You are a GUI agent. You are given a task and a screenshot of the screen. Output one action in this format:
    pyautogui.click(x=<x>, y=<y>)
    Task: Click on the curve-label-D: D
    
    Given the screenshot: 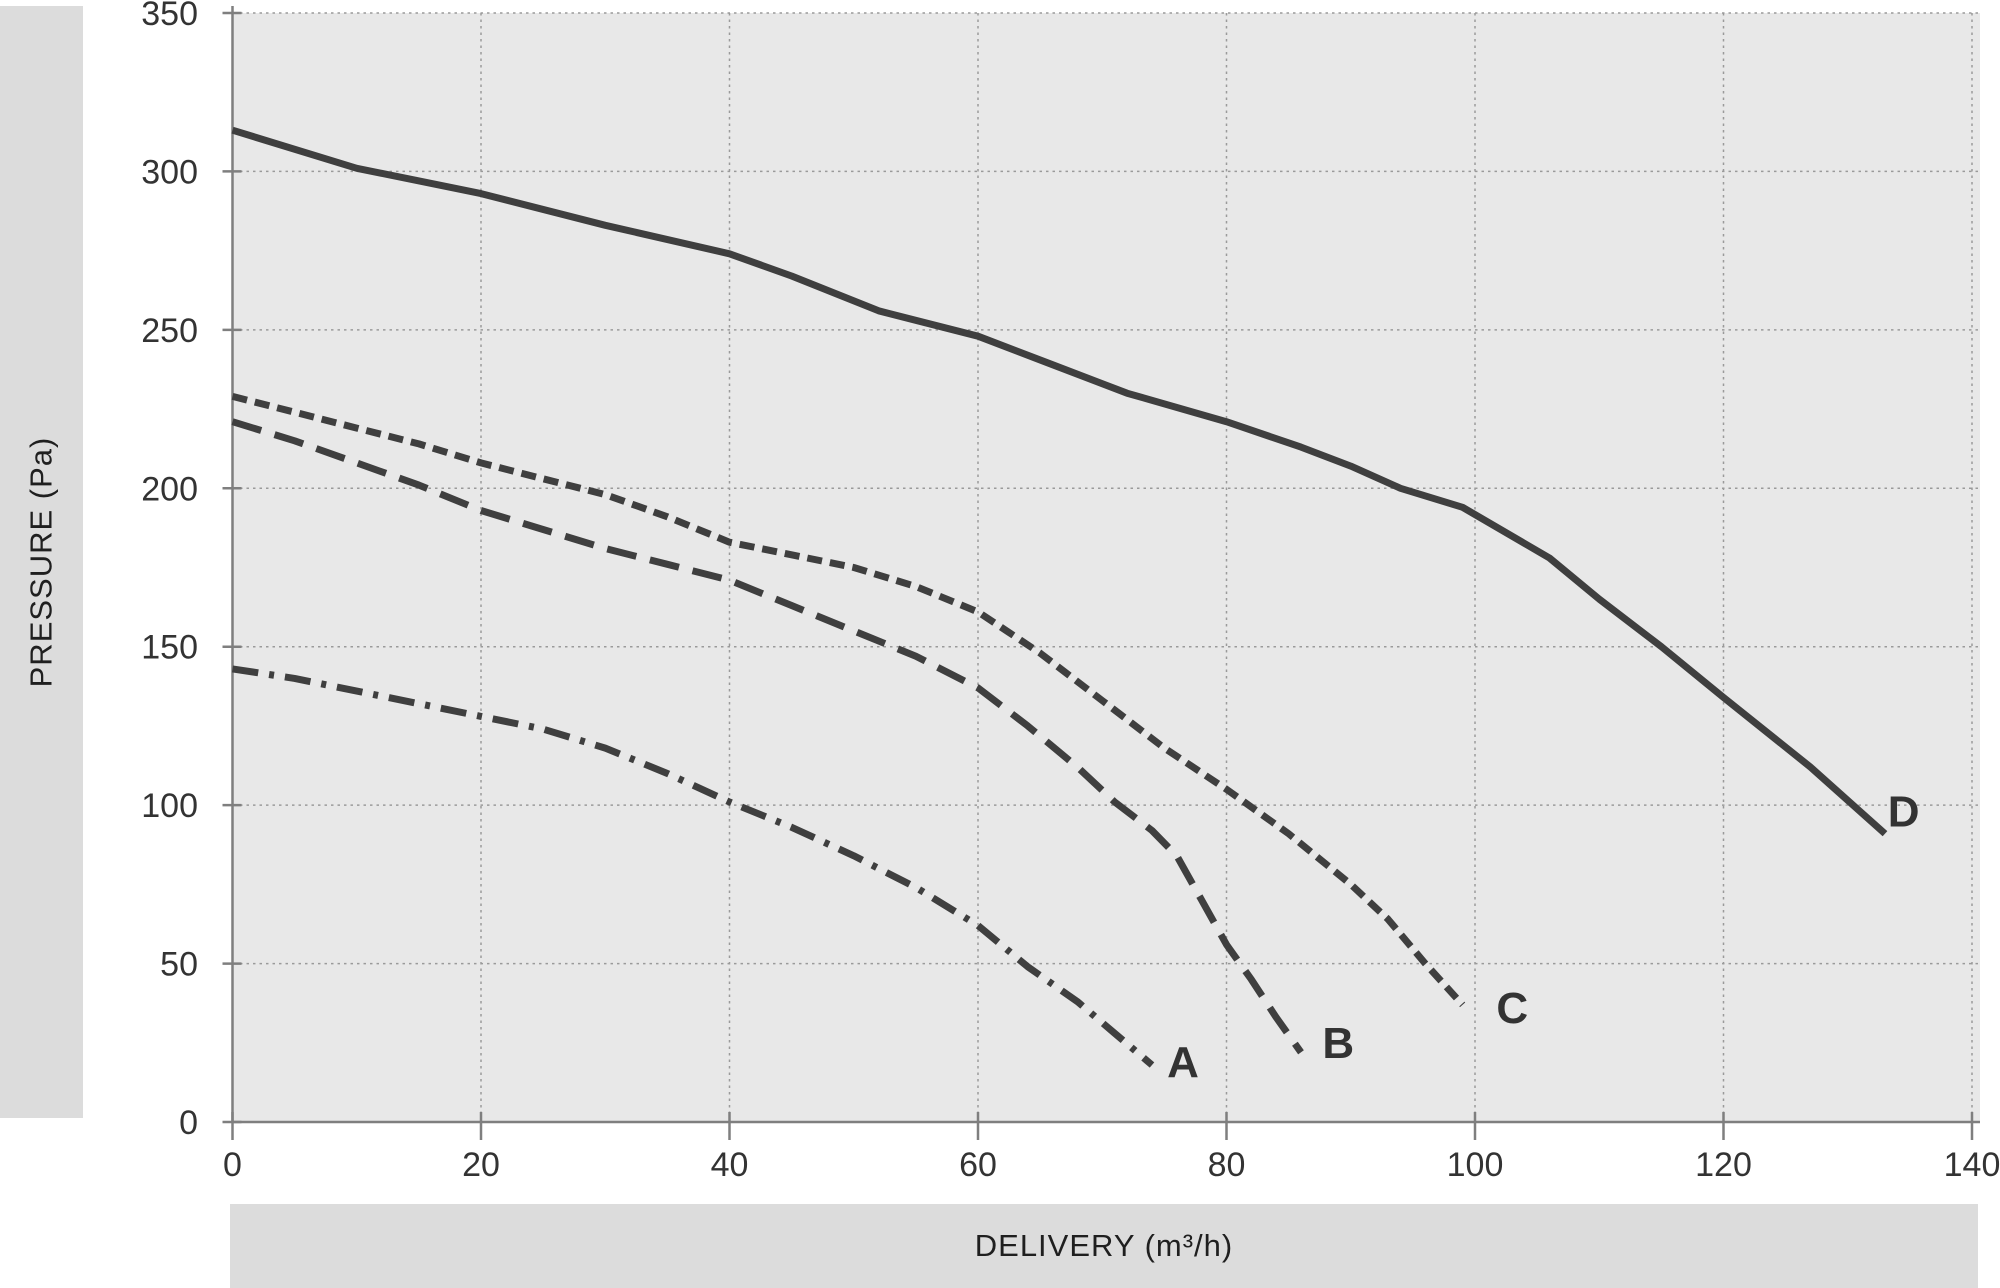 What is the action you would take?
    pyautogui.click(x=1904, y=811)
    